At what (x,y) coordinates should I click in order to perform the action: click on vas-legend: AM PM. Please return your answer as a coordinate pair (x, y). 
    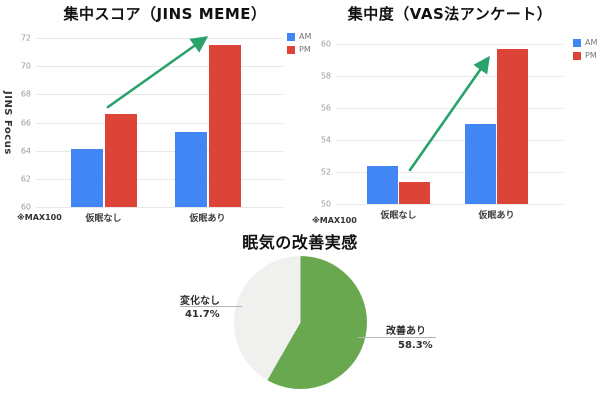
    Looking at the image, I should click on (585, 49).